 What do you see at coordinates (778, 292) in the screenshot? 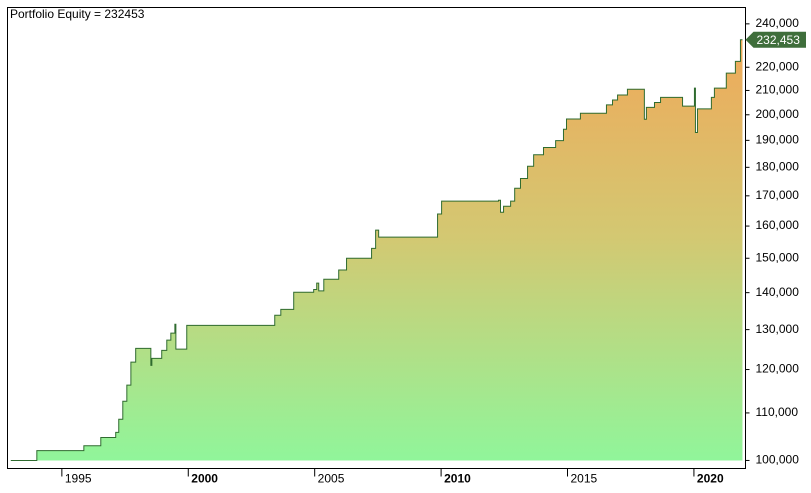
I see `y-tick-label: 140,000` at bounding box center [778, 292].